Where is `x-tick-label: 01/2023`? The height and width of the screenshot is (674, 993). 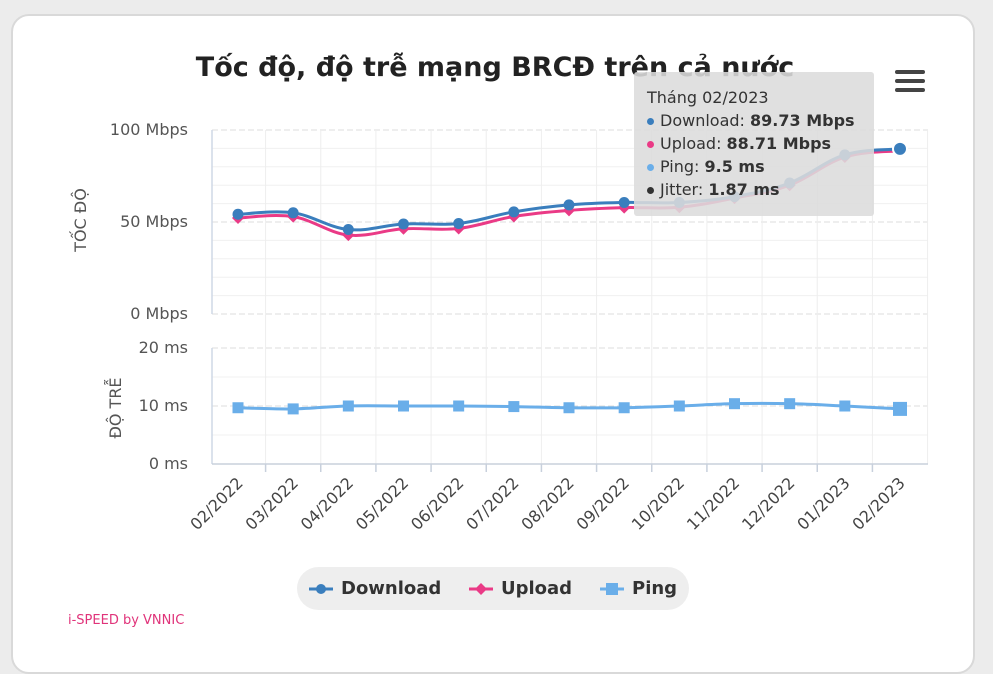 x-tick-label: 01/2023 is located at coordinates (823, 503).